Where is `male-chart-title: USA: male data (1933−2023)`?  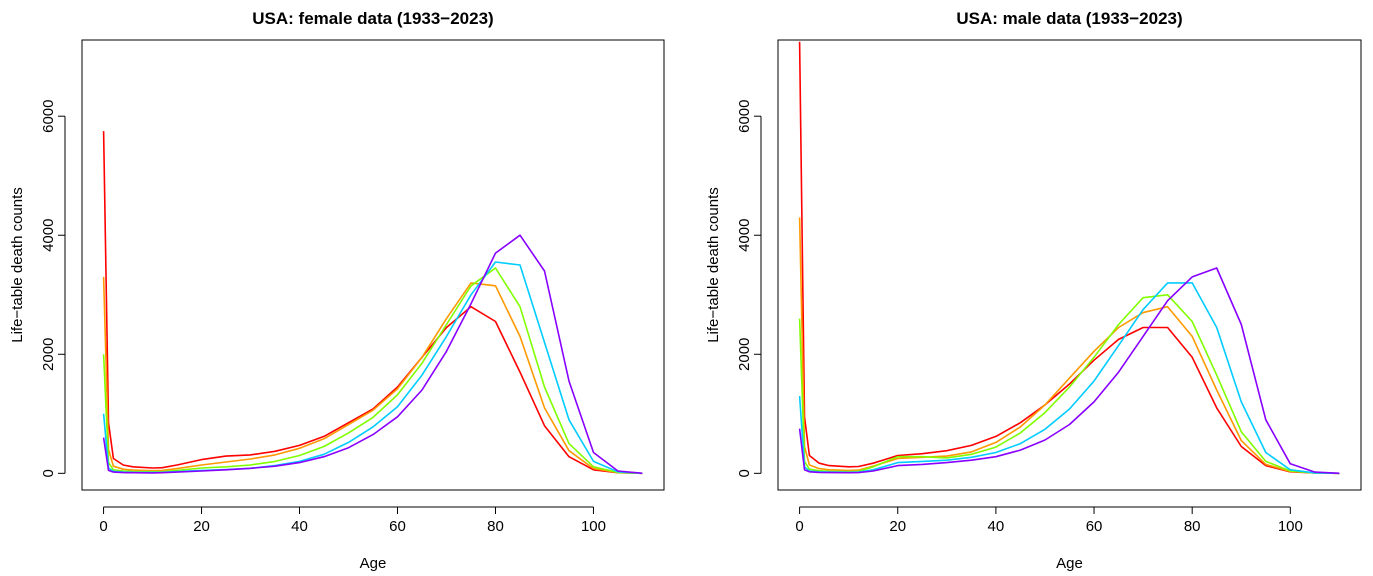 male-chart-title: USA: male data (1933−2023) is located at coordinates (1069, 18).